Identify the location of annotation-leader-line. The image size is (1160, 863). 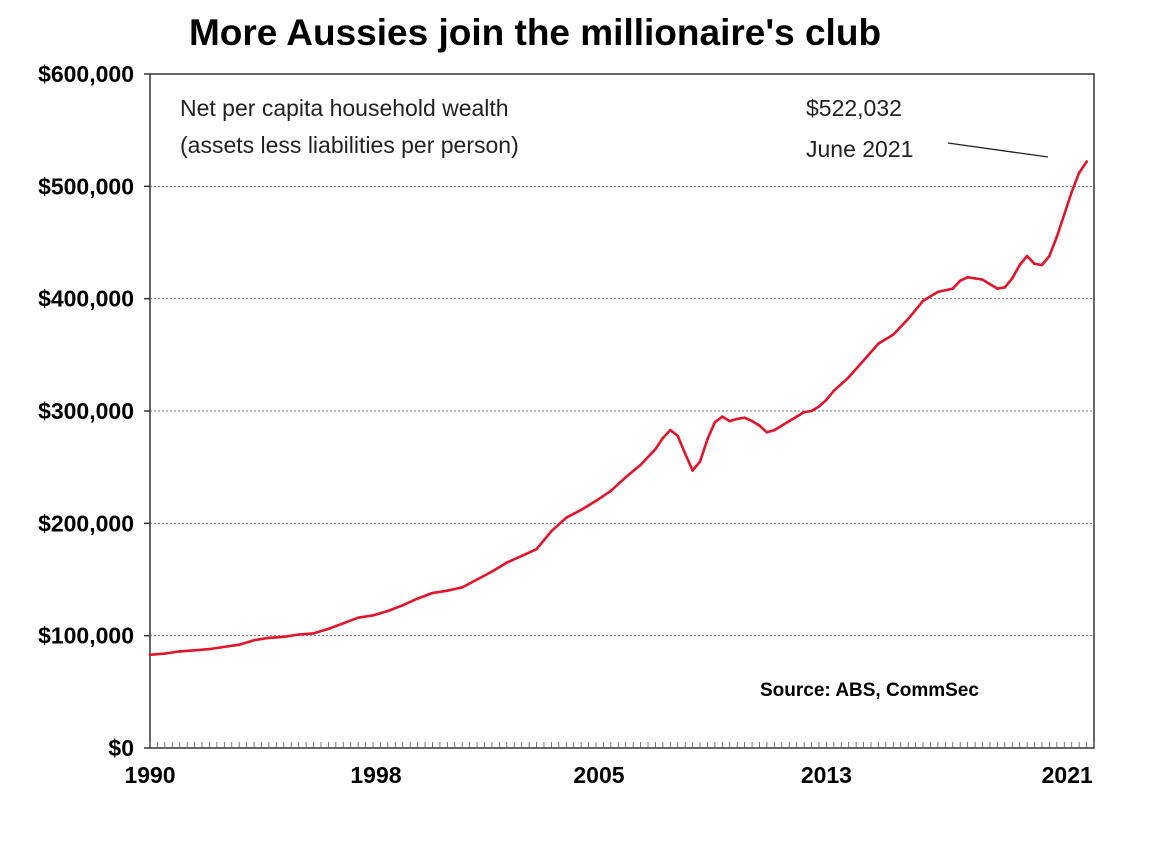
(998, 150).